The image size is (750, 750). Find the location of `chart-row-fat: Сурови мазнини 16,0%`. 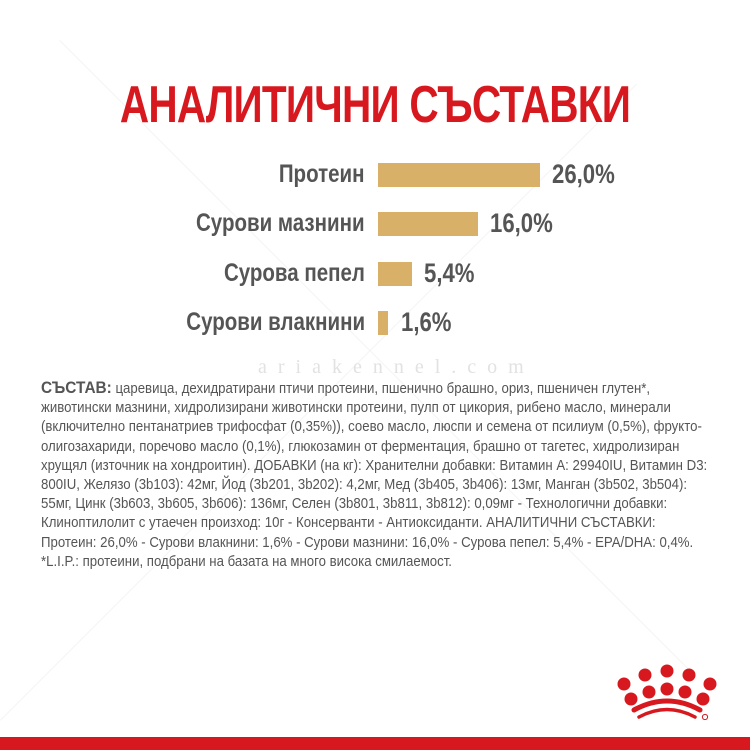

chart-row-fat: Сурови мазнини 16,0% is located at coordinates (375, 223).